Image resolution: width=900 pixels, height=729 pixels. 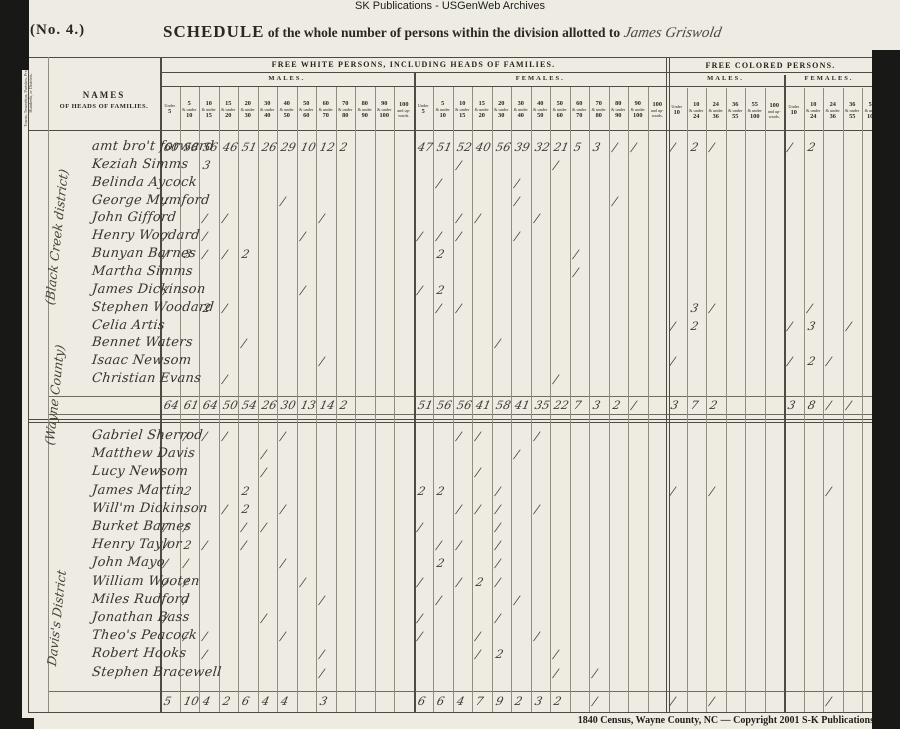 I want to click on head-of-family-name: Miles Rudford, so click(x=141, y=599).